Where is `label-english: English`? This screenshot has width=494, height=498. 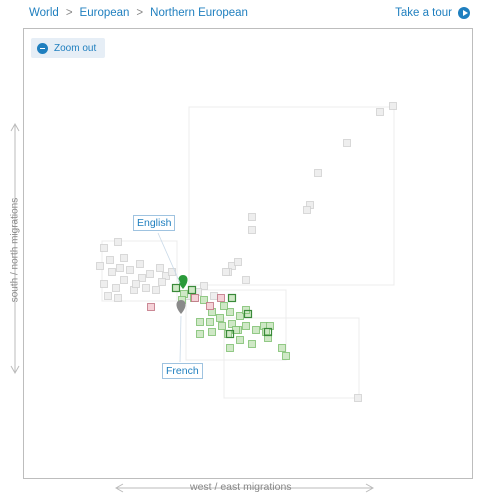
label-english: English is located at coordinates (154, 223).